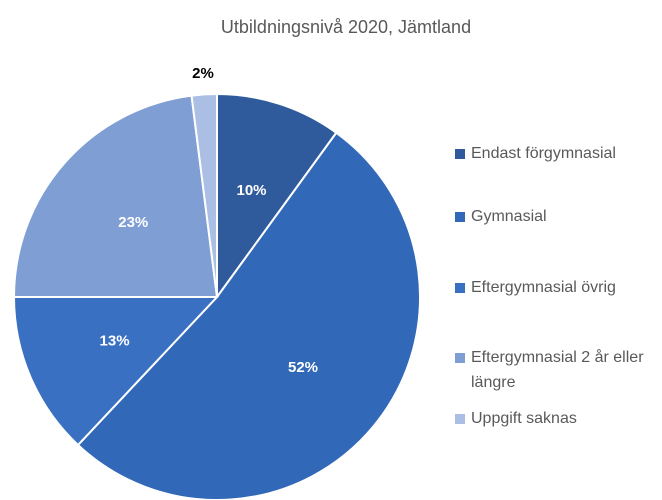  I want to click on legend-item: Endast förgymnasial, so click(557, 153).